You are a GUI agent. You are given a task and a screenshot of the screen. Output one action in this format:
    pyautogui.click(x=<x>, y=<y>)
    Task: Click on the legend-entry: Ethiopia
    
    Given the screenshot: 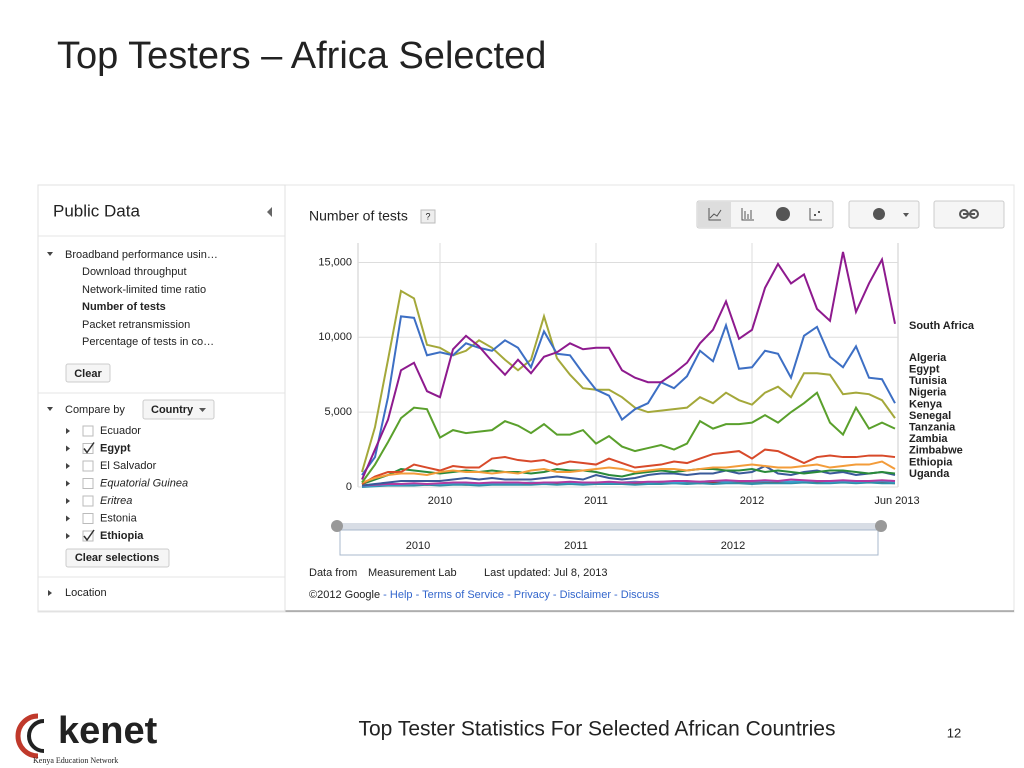 What is the action you would take?
    pyautogui.click(x=931, y=462)
    